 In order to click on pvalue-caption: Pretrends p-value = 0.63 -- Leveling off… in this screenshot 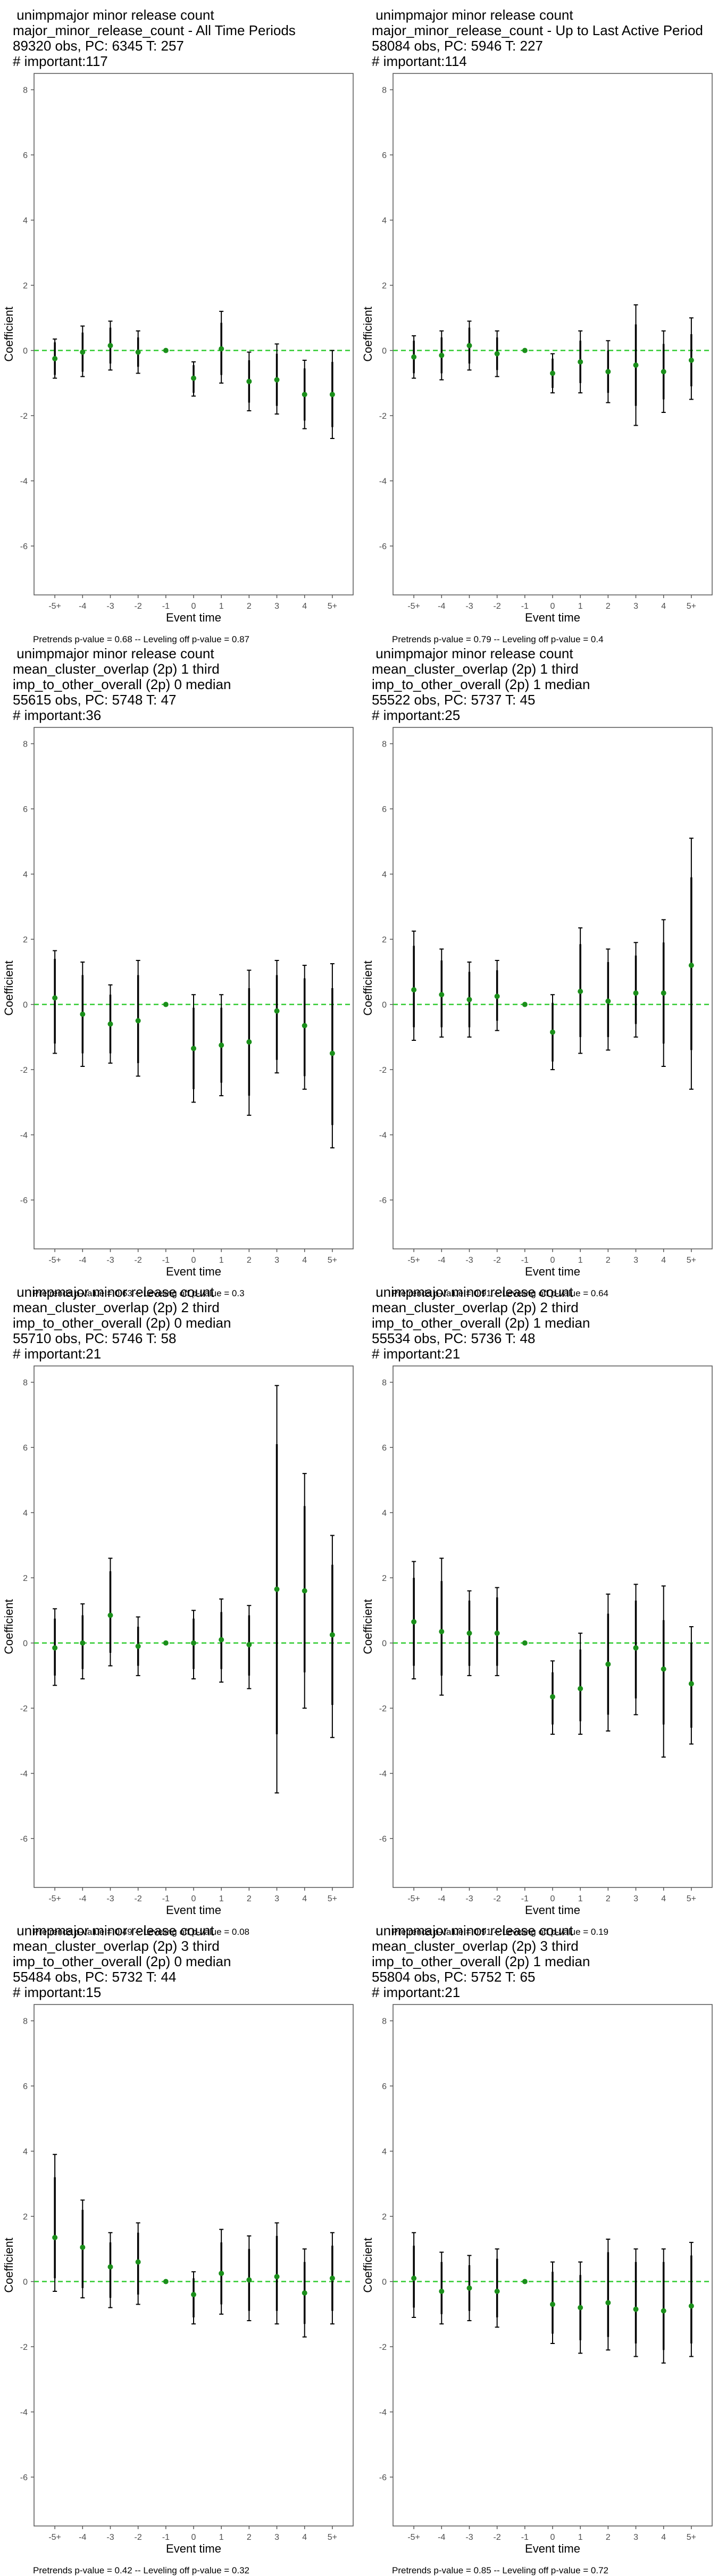, I will do `click(139, 1293)`.